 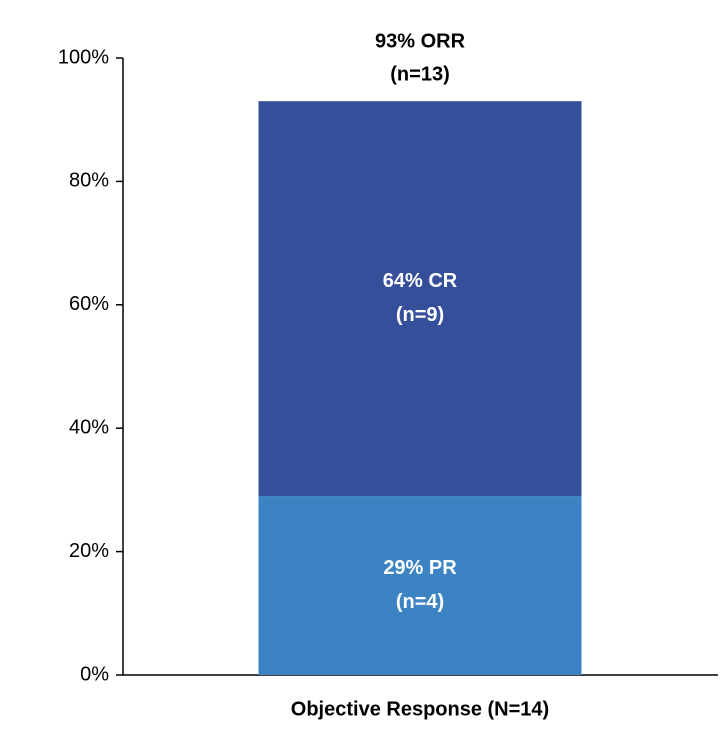 What do you see at coordinates (420, 315) in the screenshot?
I see `data-label: (n=9)` at bounding box center [420, 315].